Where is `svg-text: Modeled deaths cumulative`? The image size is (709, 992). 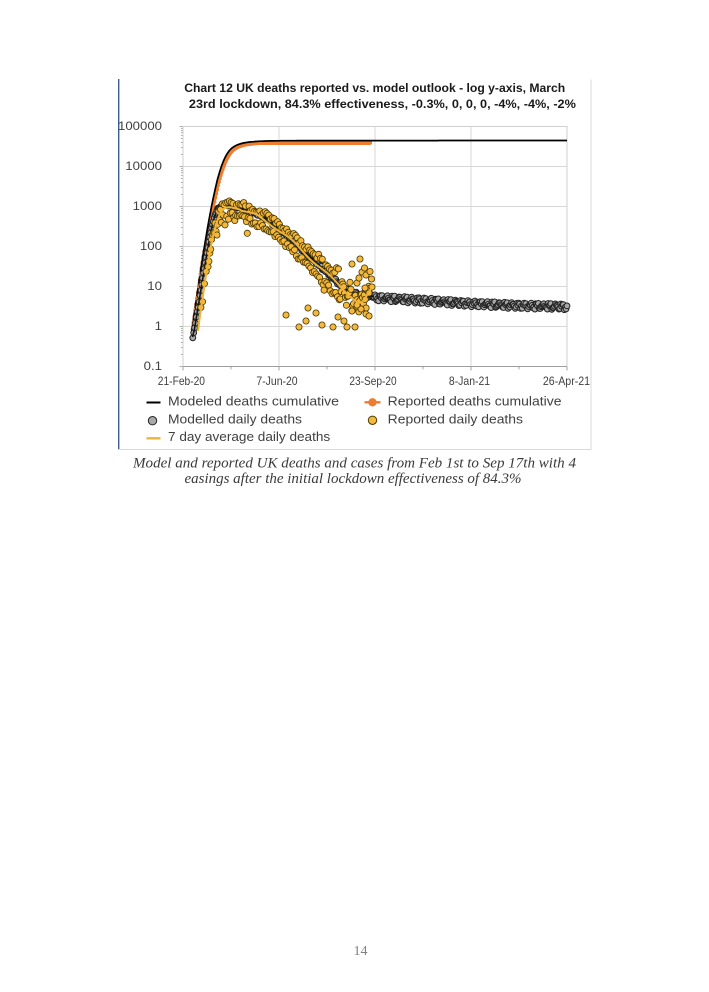
svg-text: Modeled deaths cumulative is located at coordinates (253, 401).